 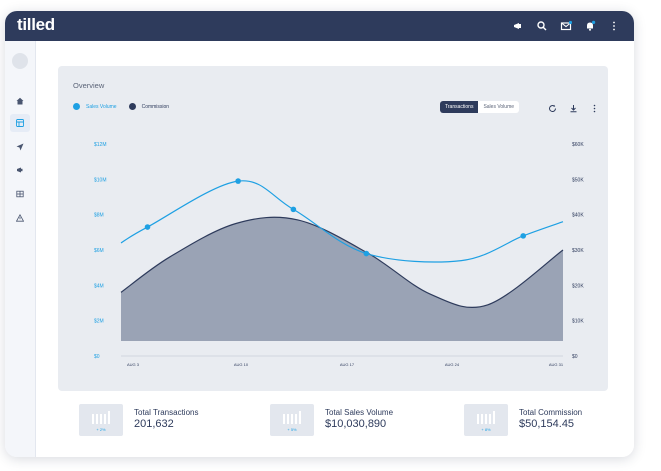 I want to click on y-tick-label-left: $0, so click(x=97, y=357).